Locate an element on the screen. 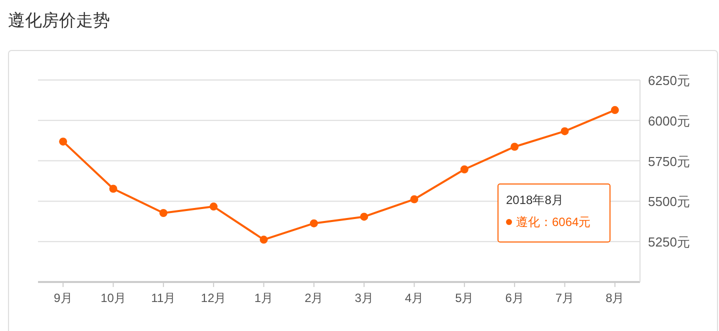 The image size is (719, 331). y-tick-label: 5500元 is located at coordinates (669, 202).